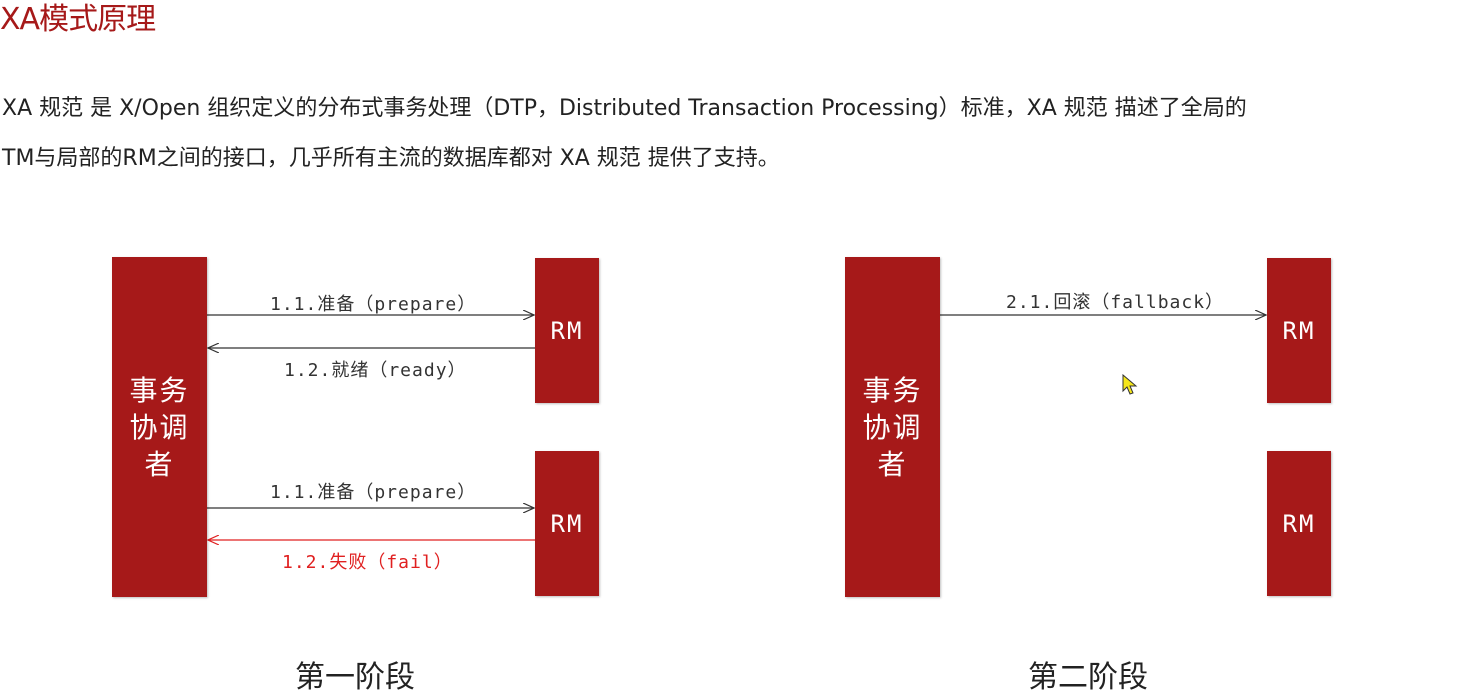 Image resolution: width=1468 pixels, height=698 pixels. Describe the element at coordinates (1130, 384) in the screenshot. I see `mouse-pointer-icon` at that location.